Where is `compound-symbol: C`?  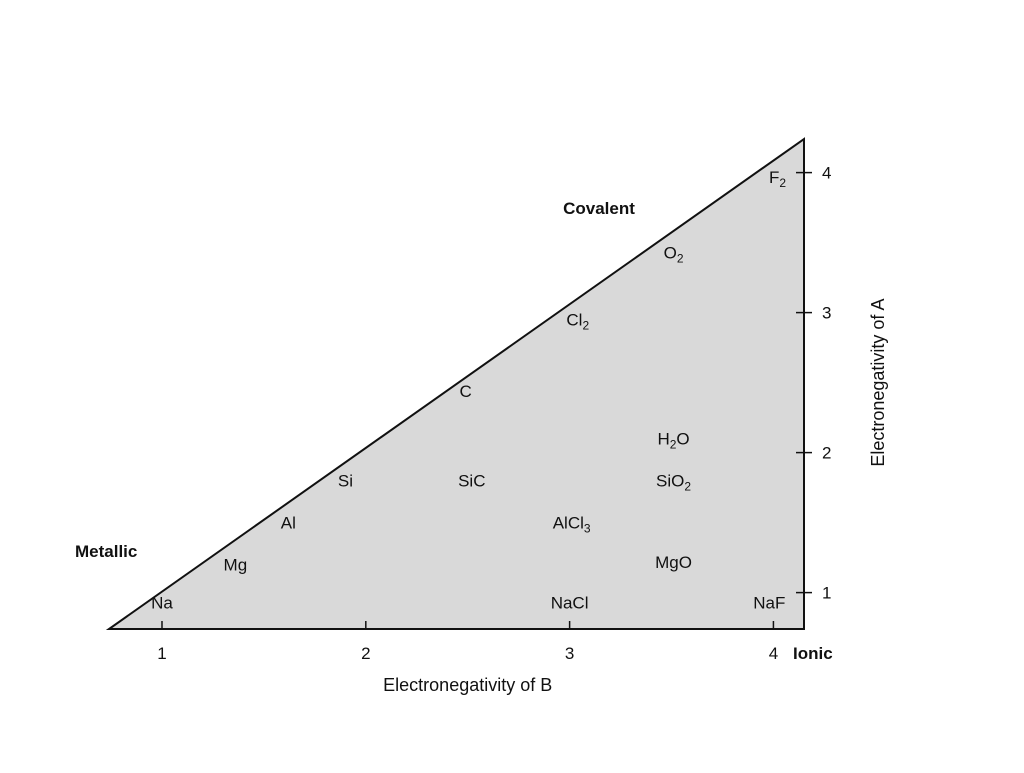 compound-symbol: C is located at coordinates (466, 391).